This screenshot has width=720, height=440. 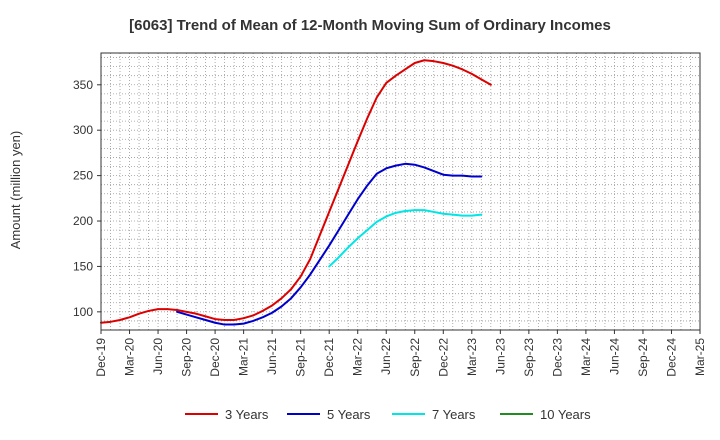 I want to click on y-tick-label: 100, so click(x=83, y=312).